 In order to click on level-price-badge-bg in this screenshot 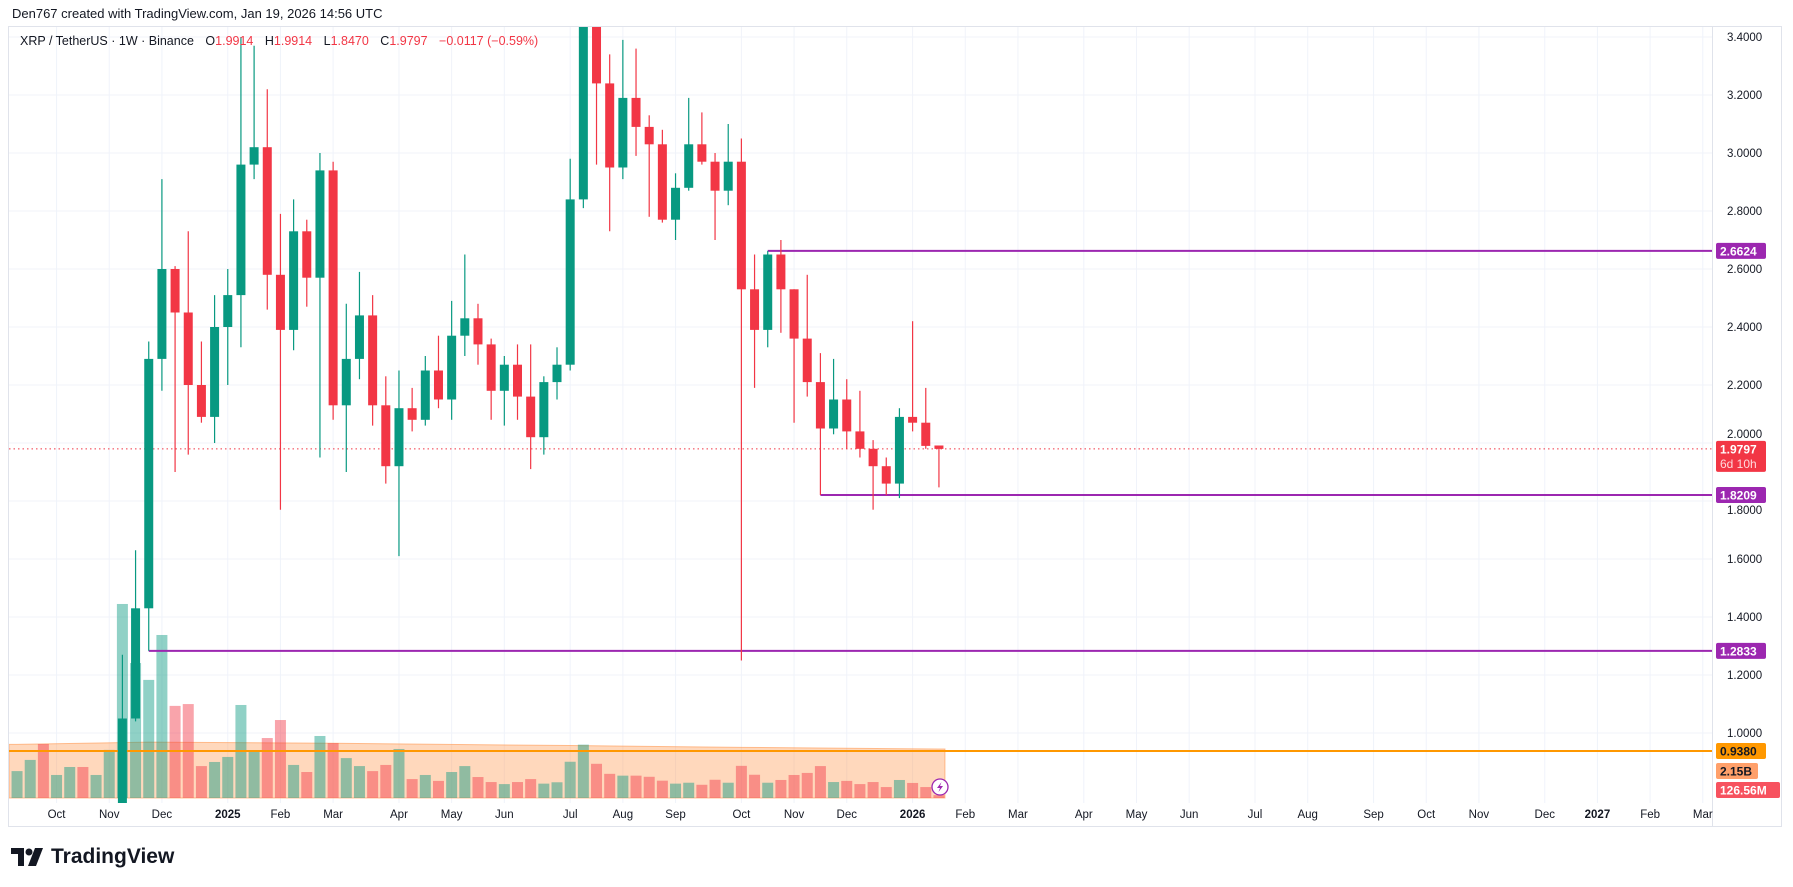, I will do `click(1741, 750)`.